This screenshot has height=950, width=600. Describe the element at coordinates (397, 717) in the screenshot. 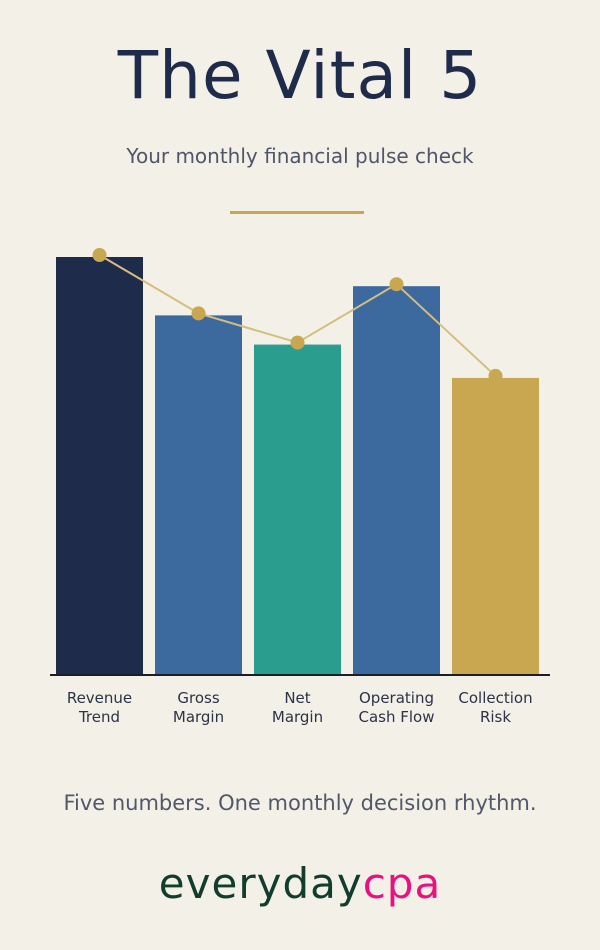

I see `x-tick-label-line: Cash Flow` at that location.